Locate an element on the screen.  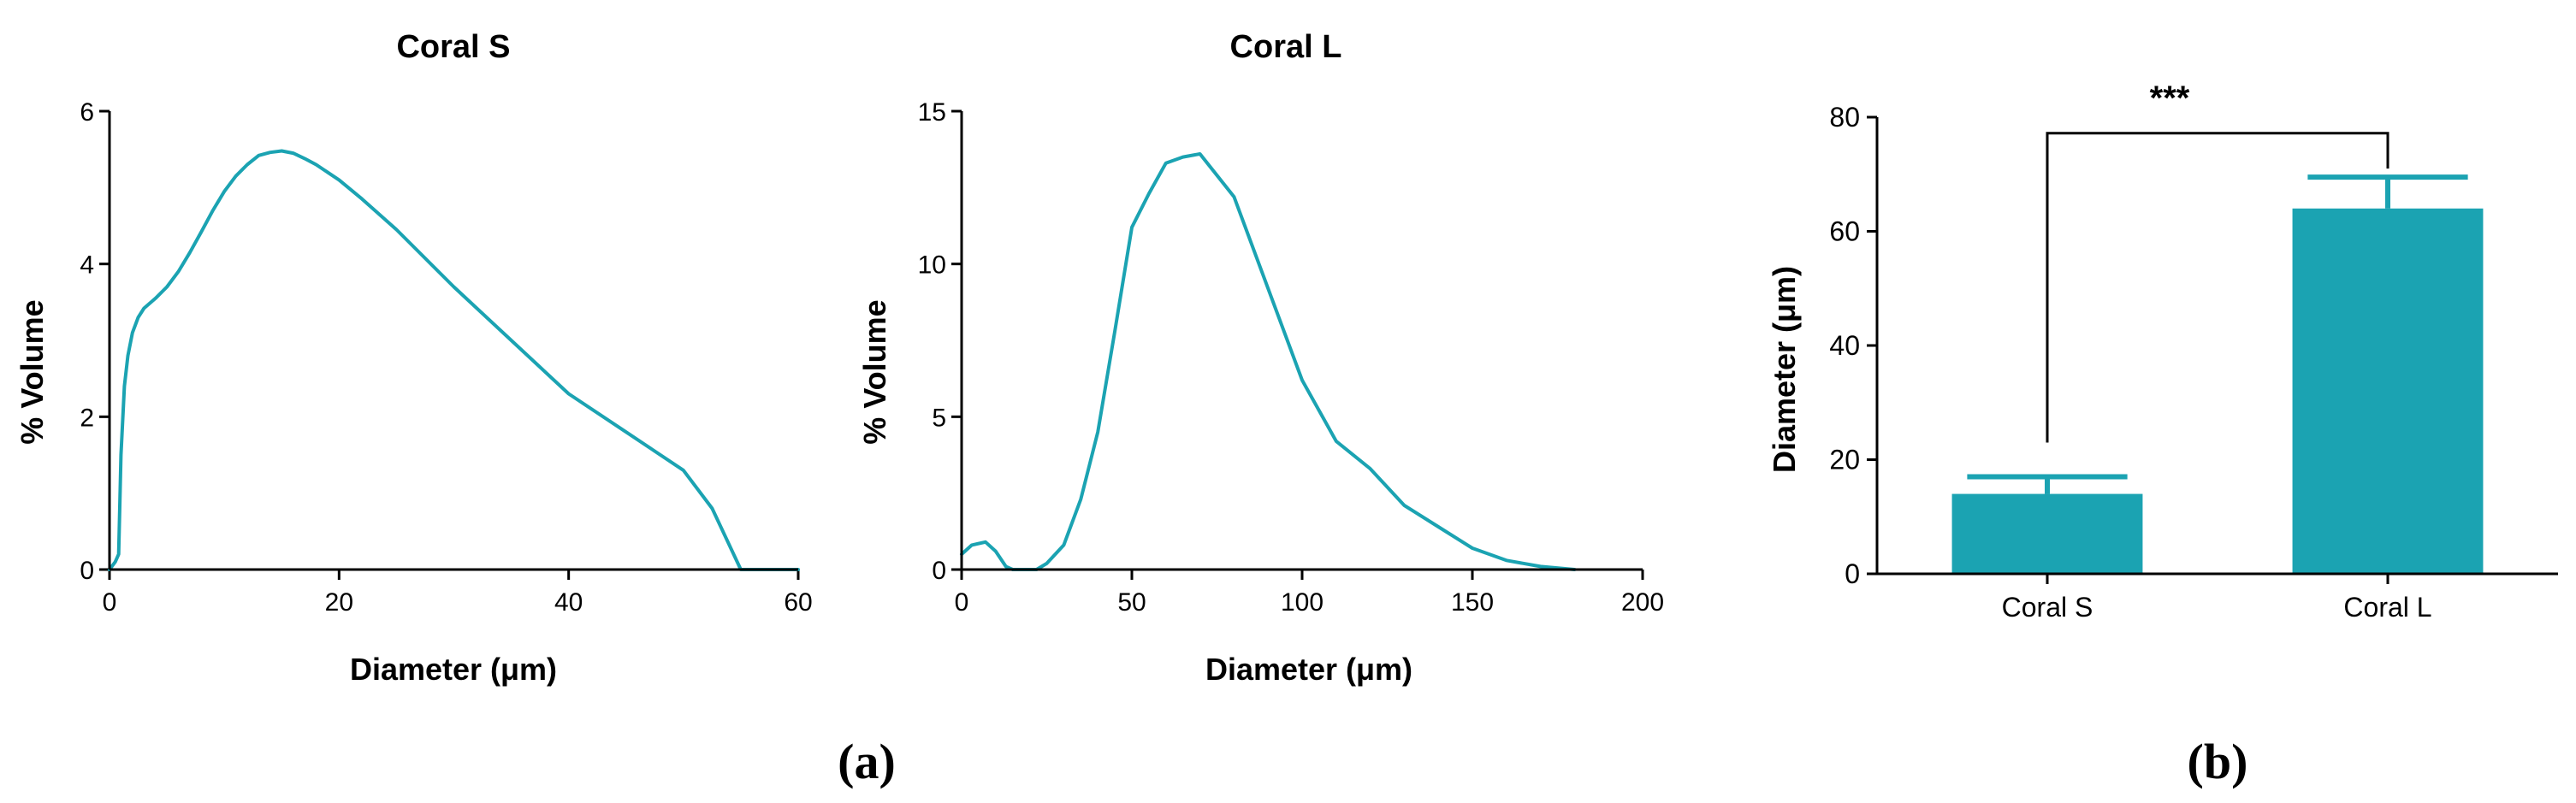
y-tick-label: 15 is located at coordinates (932, 113).